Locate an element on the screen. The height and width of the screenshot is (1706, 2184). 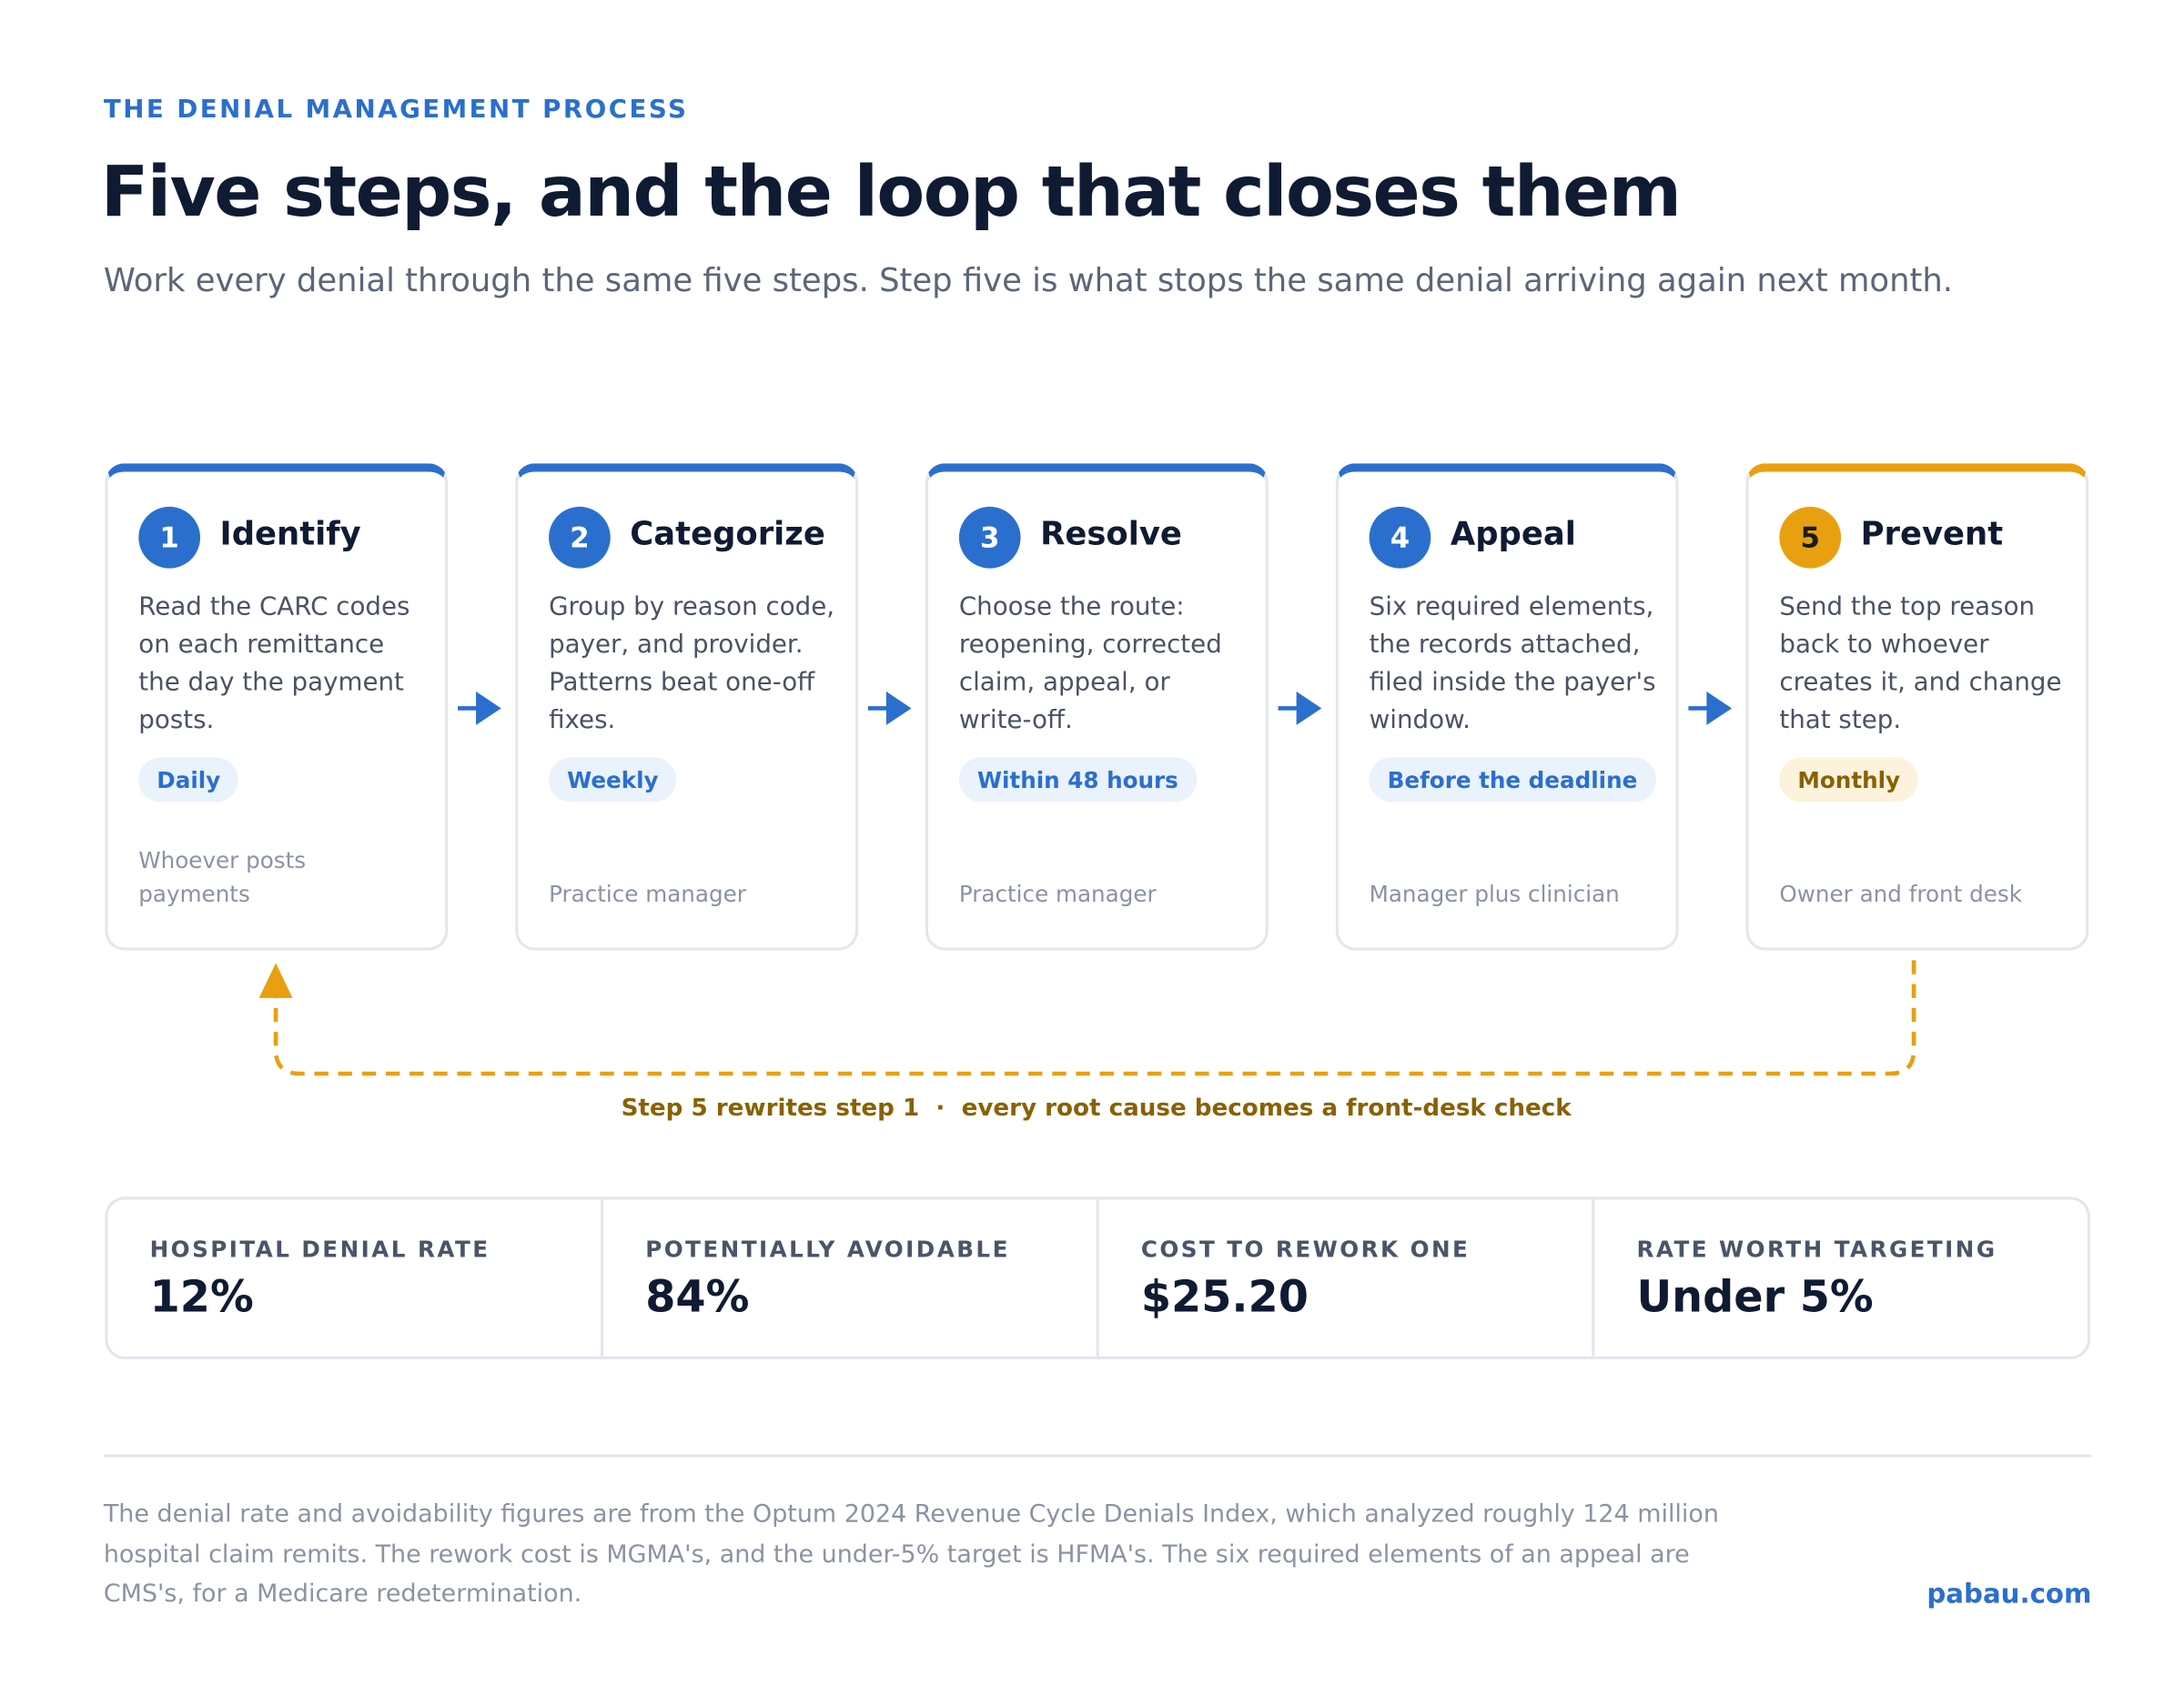
cadence-pill: Before the deadline is located at coordinates (1513, 780).